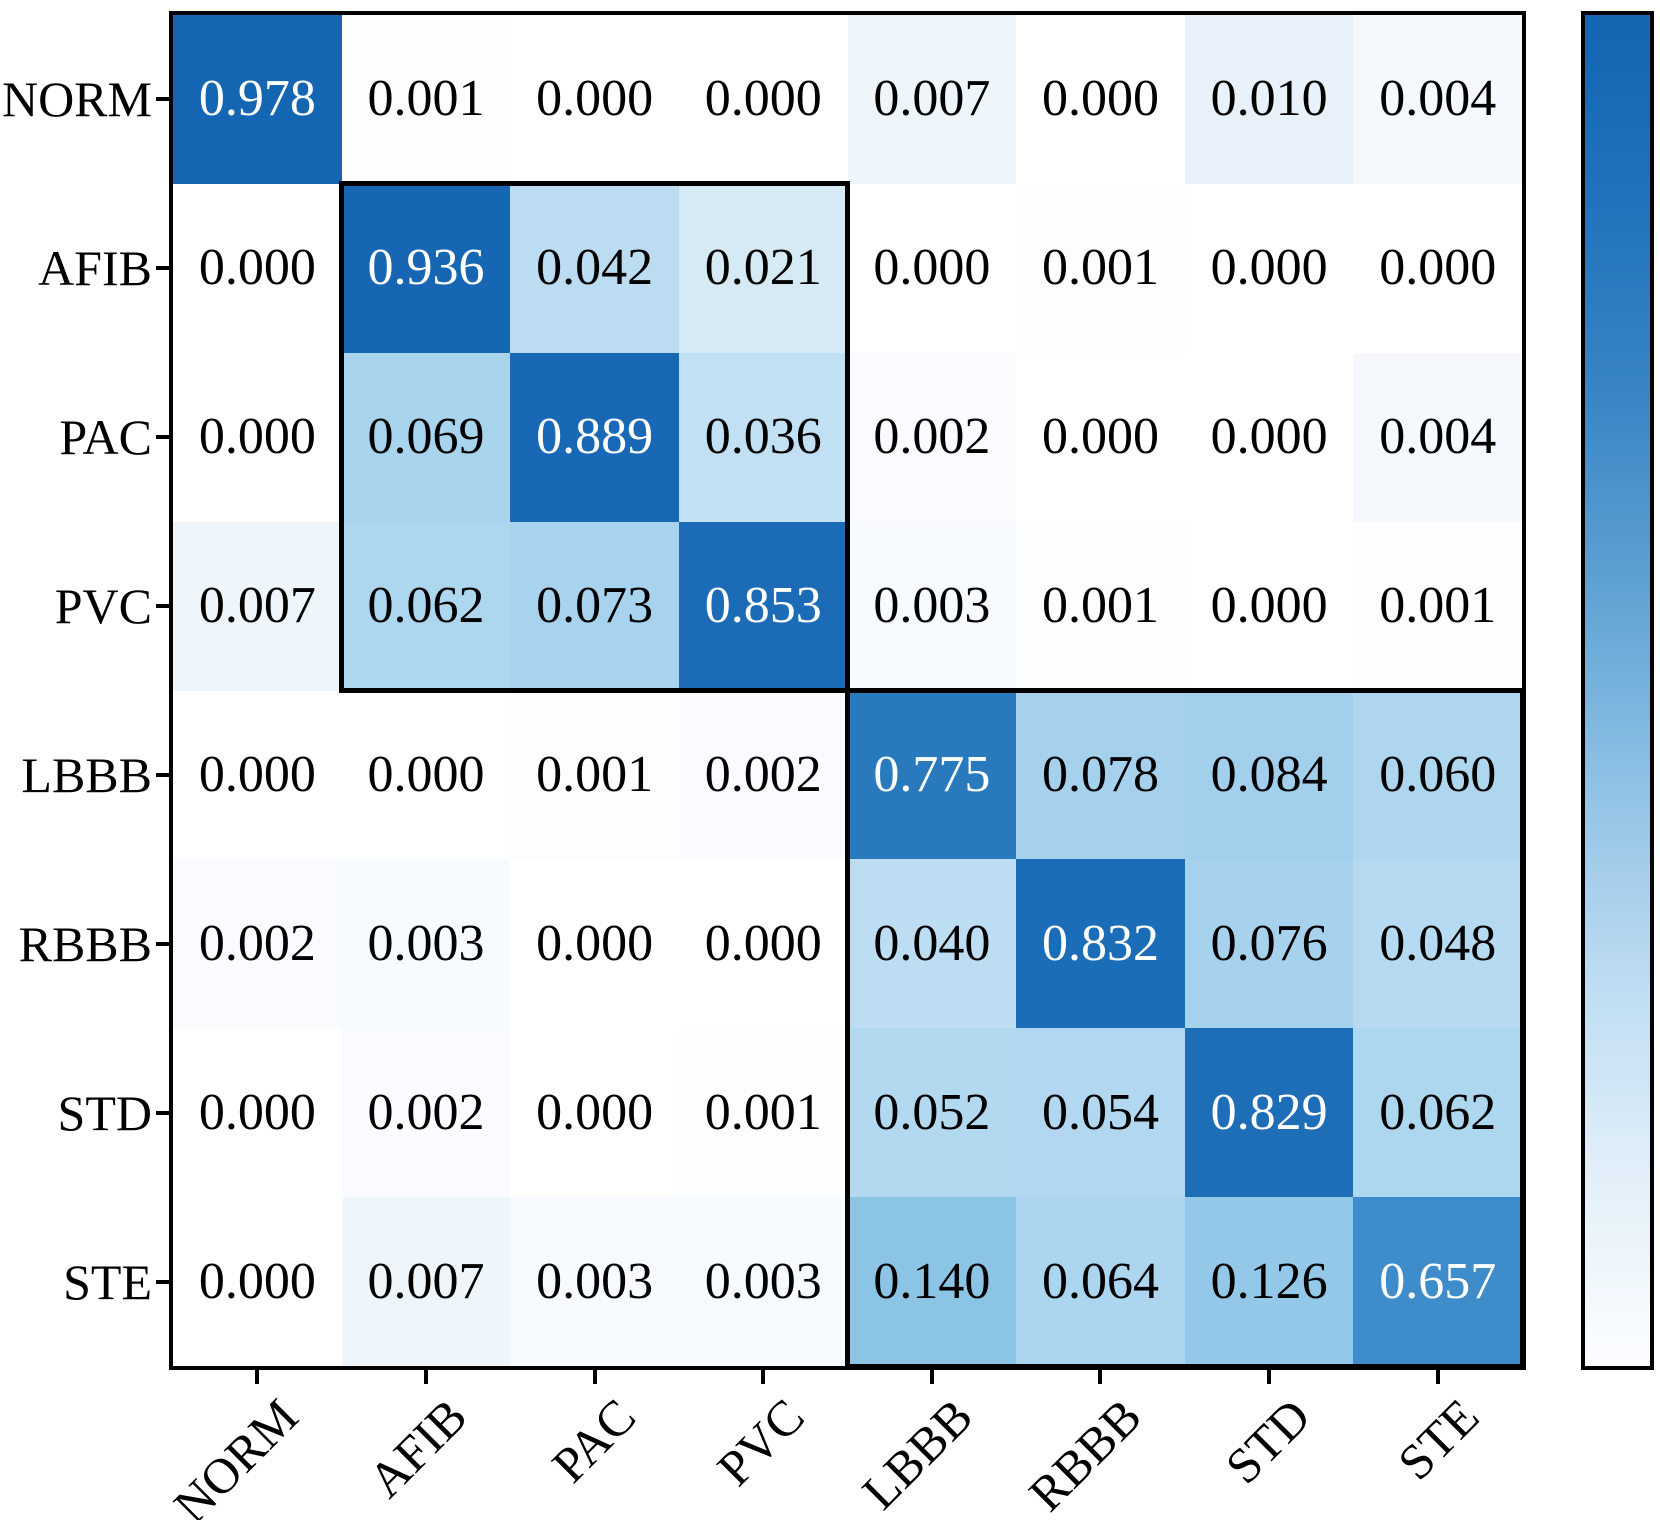 Image resolution: width=1660 pixels, height=1520 pixels. What do you see at coordinates (1084, 1453) in the screenshot?
I see `x-axis-label-rbbb: RBBB` at bounding box center [1084, 1453].